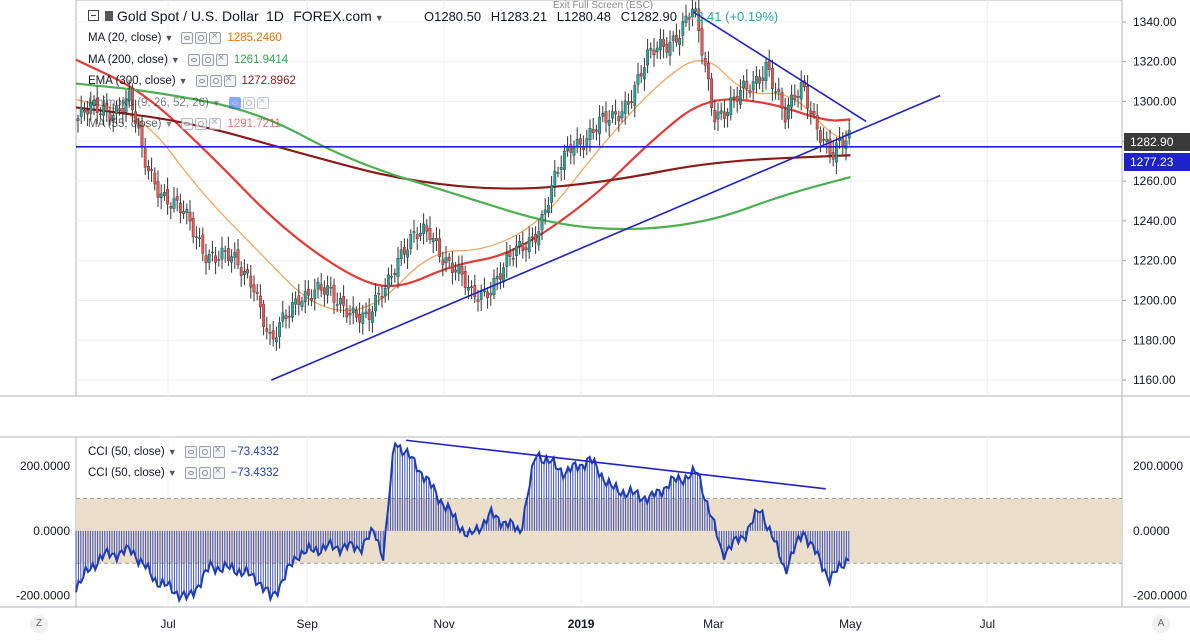  I want to click on indicator-ichimoku: Ichimoku (9, 26, 52, 26) ▼, so click(181, 102).